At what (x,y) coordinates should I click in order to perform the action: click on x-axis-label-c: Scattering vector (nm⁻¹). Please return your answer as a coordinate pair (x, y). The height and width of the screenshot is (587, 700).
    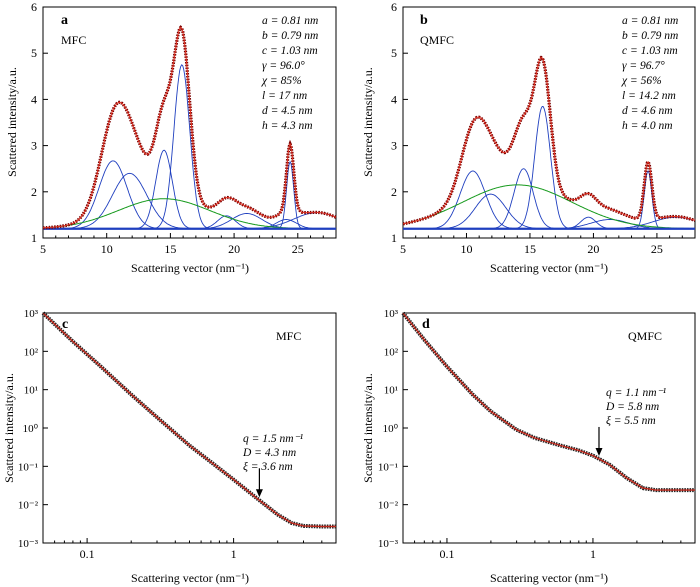
    Looking at the image, I should click on (190, 578).